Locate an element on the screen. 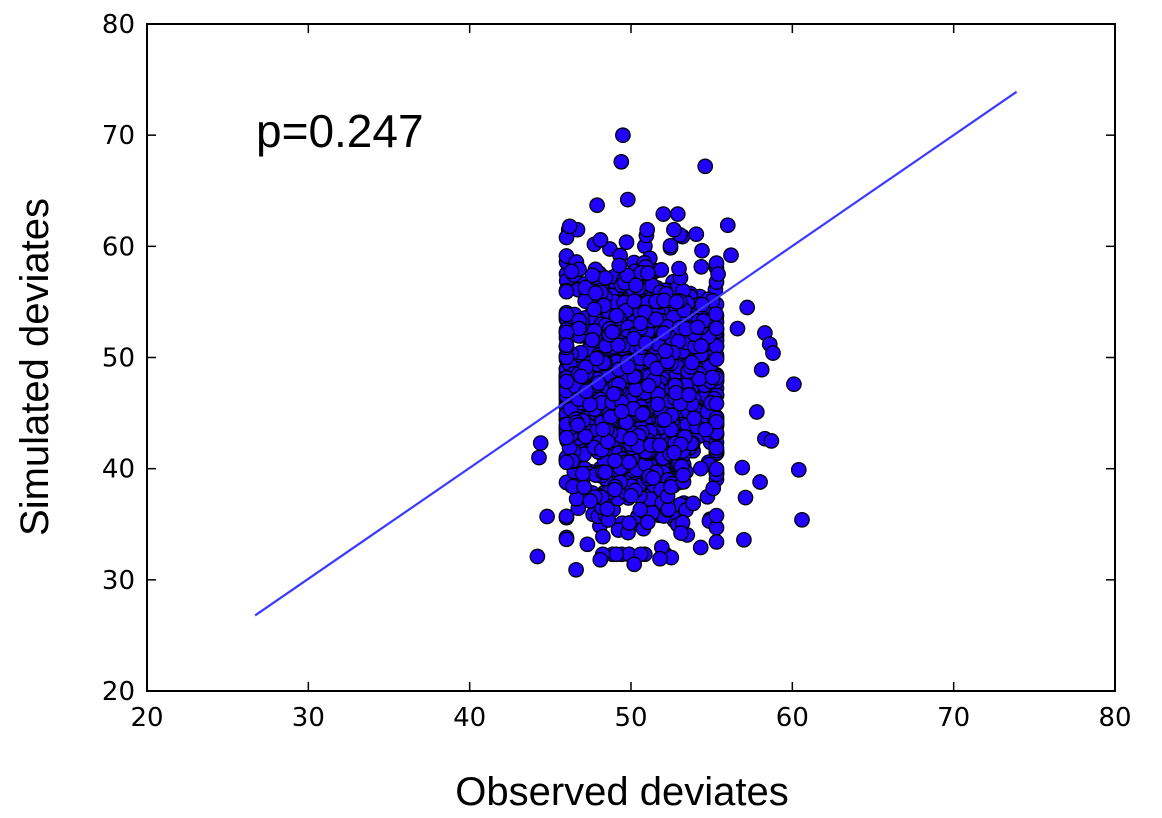 This screenshot has height=818, width=1162. x-axis-title: Observed deviates is located at coordinates (622, 792).